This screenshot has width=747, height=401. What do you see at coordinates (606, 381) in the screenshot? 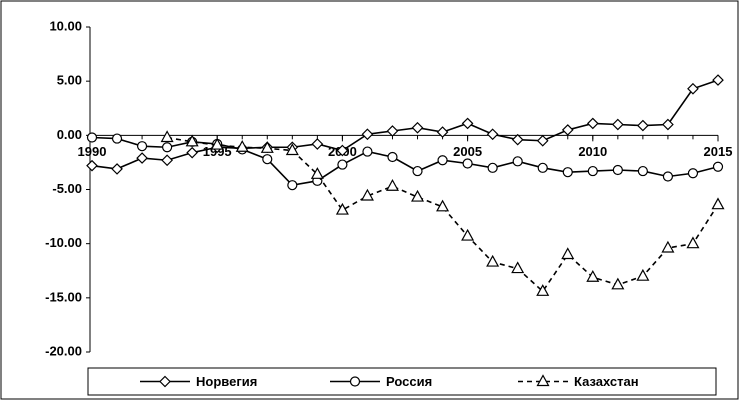
I see `legend-label: Казахстан` at bounding box center [606, 381].